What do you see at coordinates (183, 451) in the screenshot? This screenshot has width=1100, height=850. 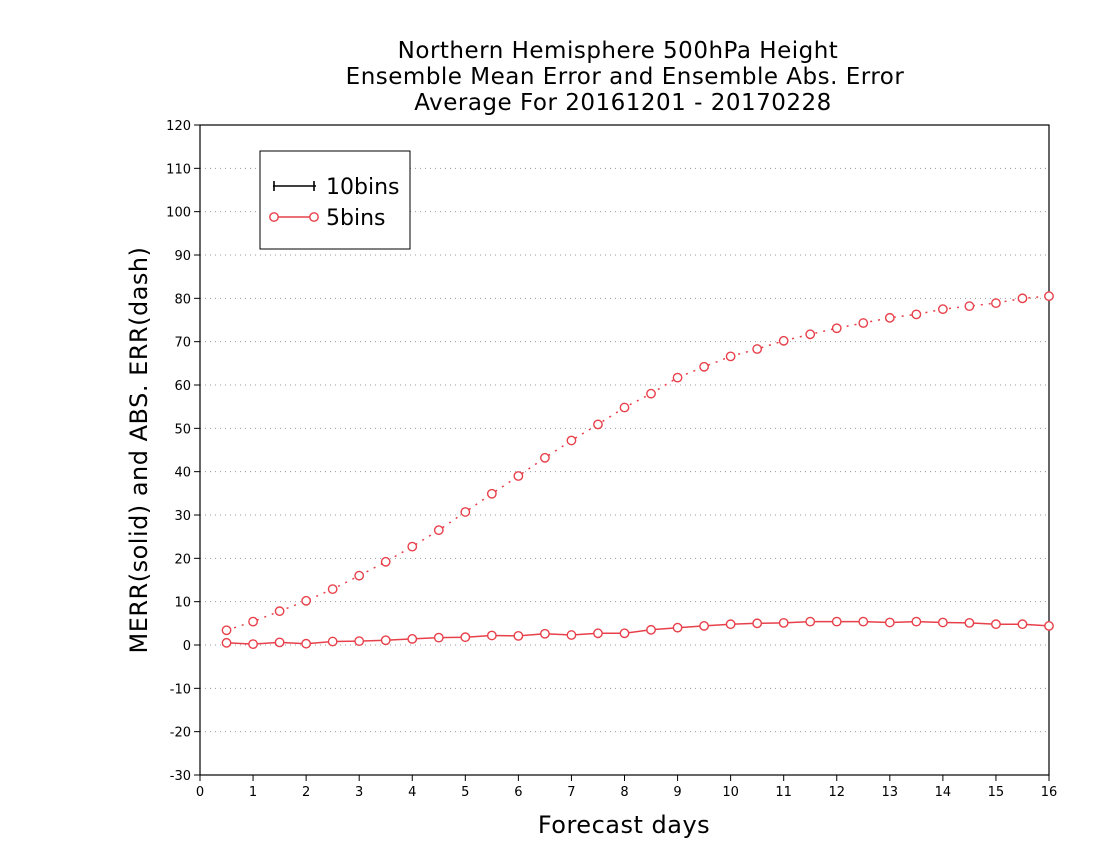 I see `y-axis-ticks: -30 -20 -10 0 10 20 30 40 50 60 70 80 90 100 110 120` at bounding box center [183, 451].